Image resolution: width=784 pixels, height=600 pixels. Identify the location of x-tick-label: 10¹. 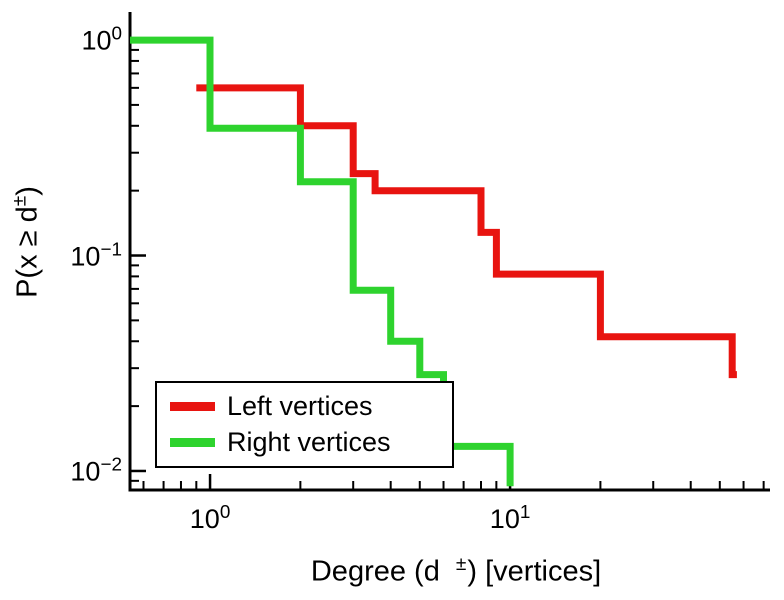
(510, 518).